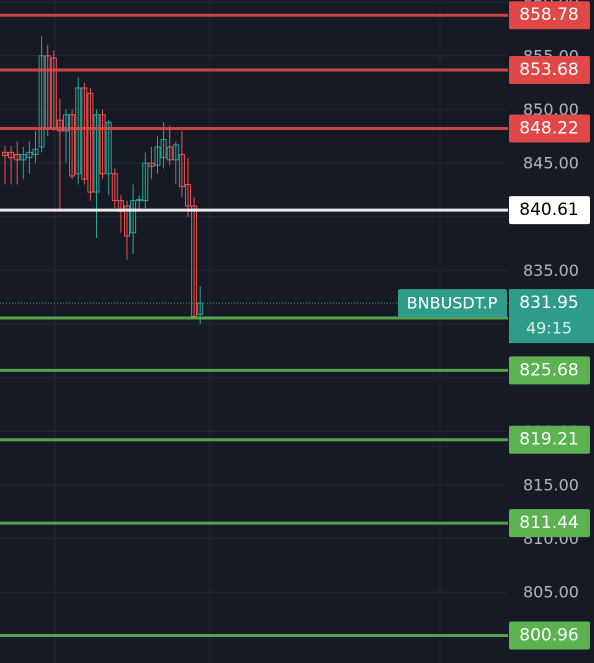  I want to click on ticker-name: BNBUSDT.P, so click(452, 303).